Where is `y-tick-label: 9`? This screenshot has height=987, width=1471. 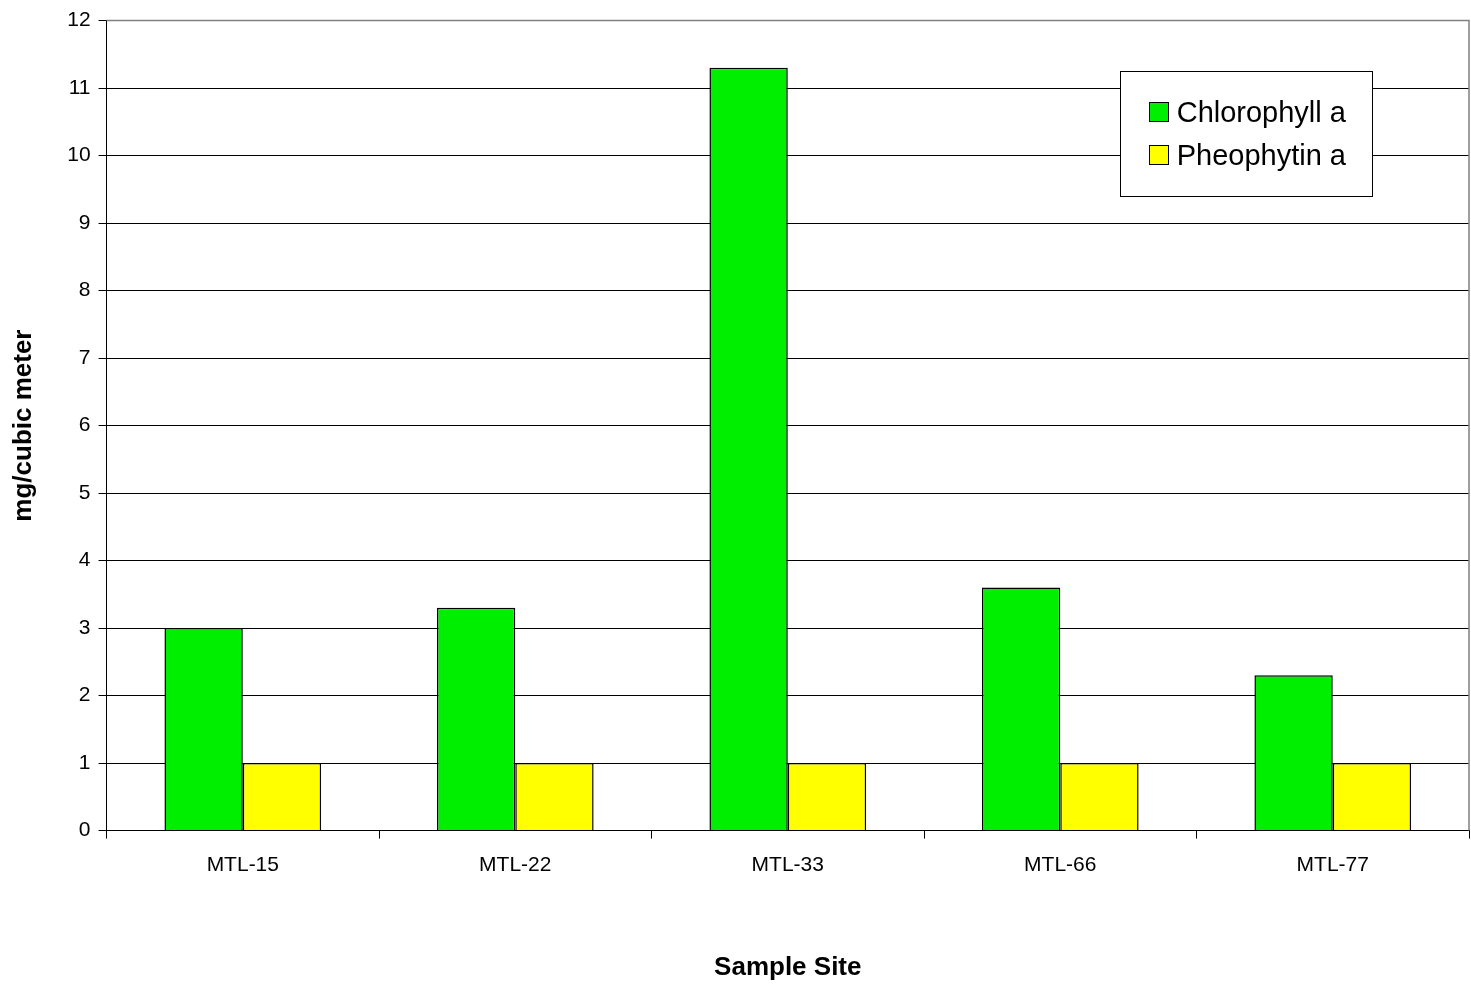 y-tick-label: 9 is located at coordinates (84, 221).